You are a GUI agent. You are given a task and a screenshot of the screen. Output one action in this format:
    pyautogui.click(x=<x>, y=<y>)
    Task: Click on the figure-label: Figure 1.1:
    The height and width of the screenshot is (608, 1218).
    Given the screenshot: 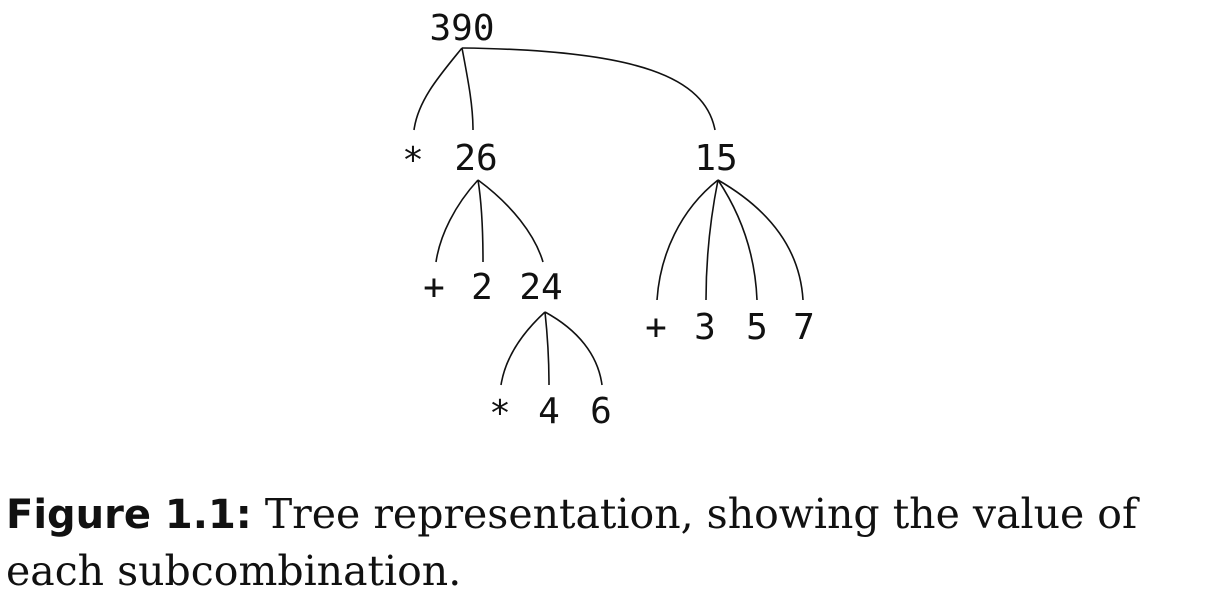 What is the action you would take?
    pyautogui.click(x=129, y=515)
    